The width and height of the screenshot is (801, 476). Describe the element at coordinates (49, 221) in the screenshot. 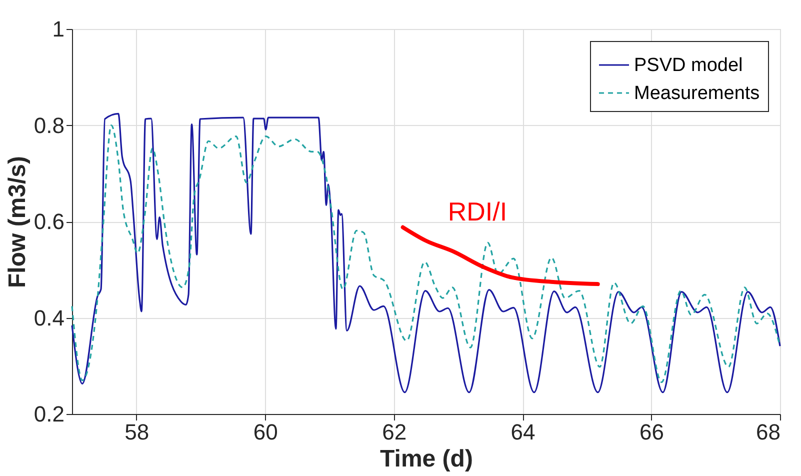

I see `y-tick-label: 0.6` at that location.